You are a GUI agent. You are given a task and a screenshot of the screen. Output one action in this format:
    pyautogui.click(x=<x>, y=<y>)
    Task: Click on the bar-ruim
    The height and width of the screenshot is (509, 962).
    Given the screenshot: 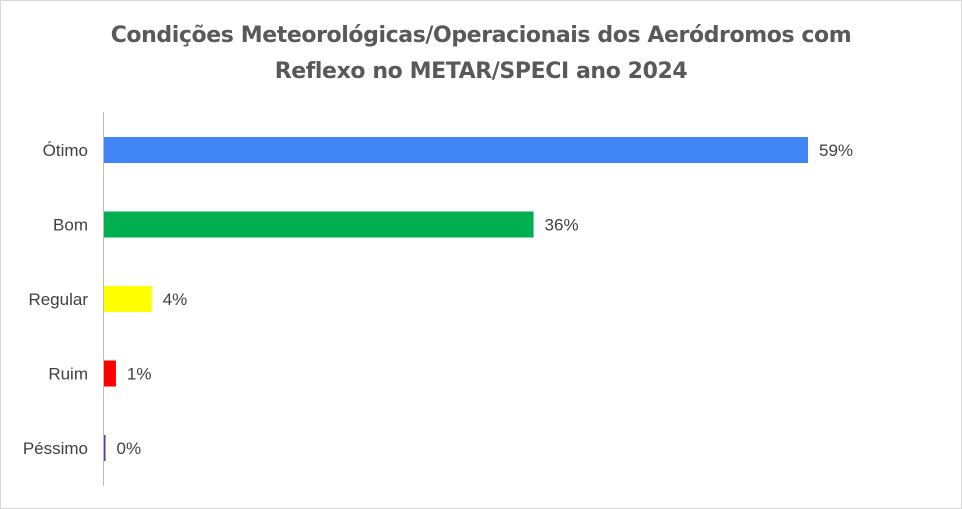 What is the action you would take?
    pyautogui.click(x=110, y=373)
    